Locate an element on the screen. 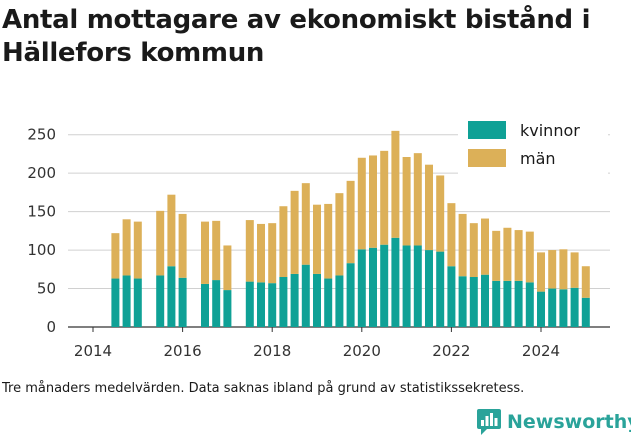 The height and width of the screenshot is (439, 631). y-tick-label: 250 is located at coordinates (41, 135).